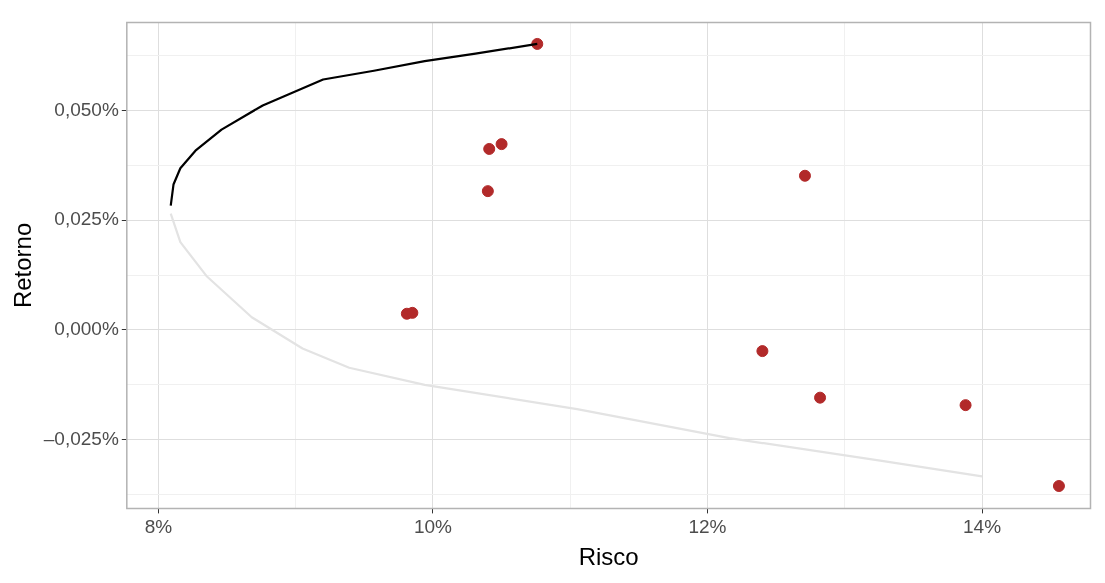  Describe the element at coordinates (23, 265) in the screenshot. I see `y-axis-title: Retorno` at that location.